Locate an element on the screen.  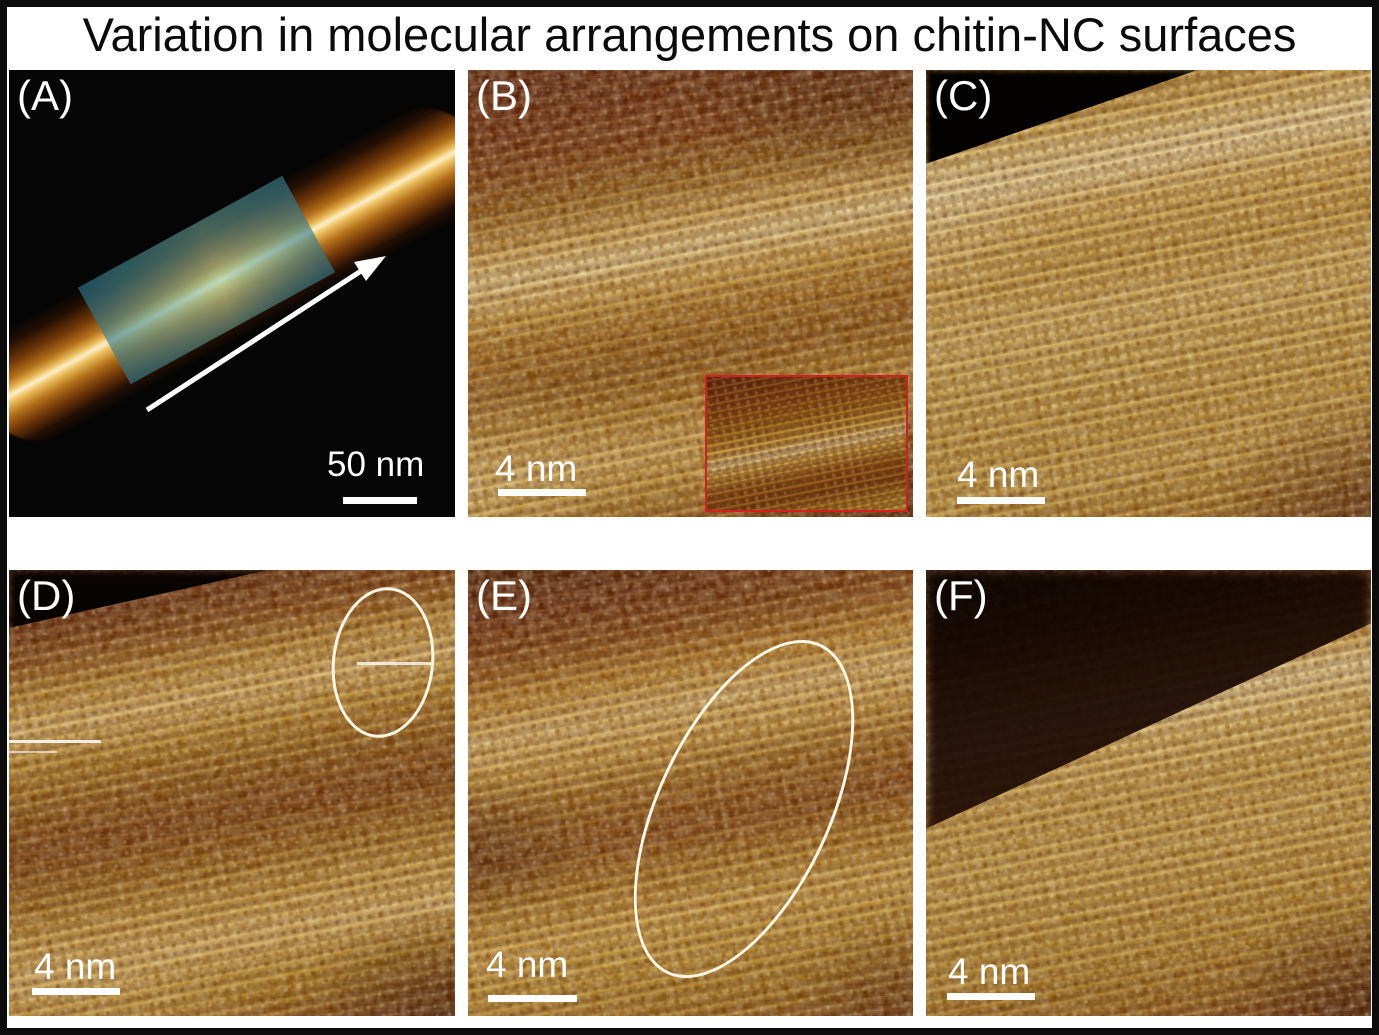
panel-d: (D) 4 nm is located at coordinates (232, 793).